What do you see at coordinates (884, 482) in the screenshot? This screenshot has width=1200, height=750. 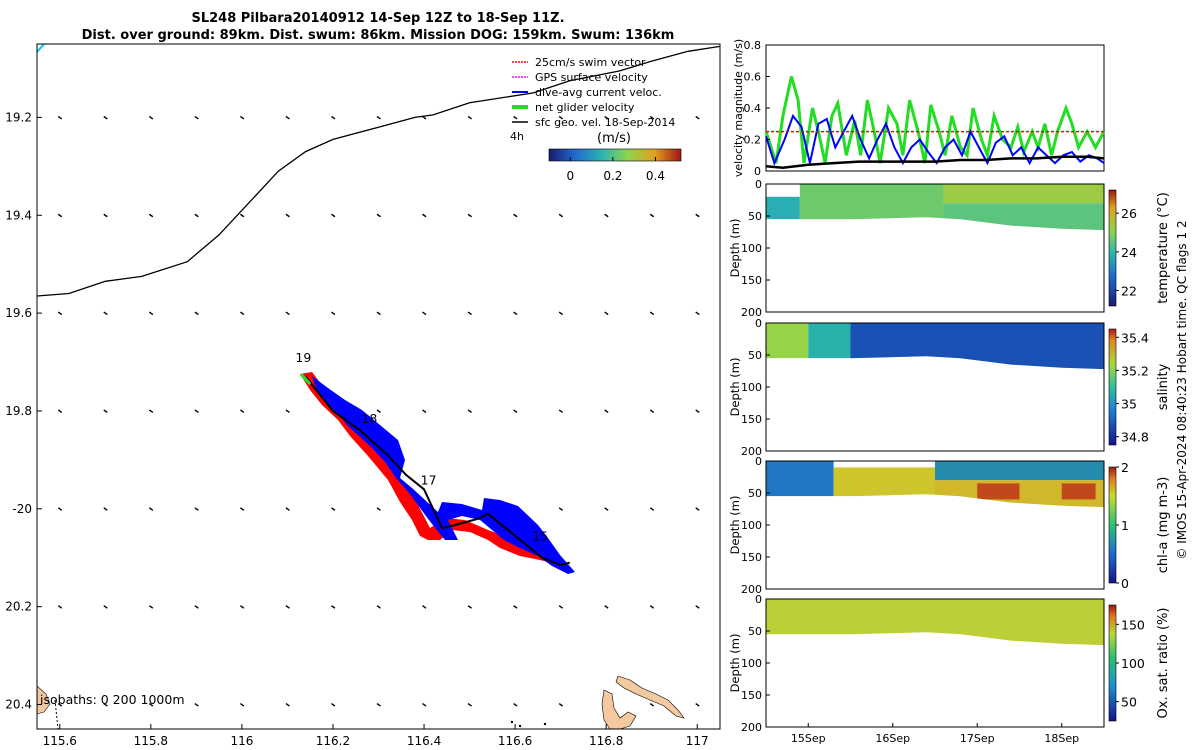 I see `section-region` at bounding box center [884, 482].